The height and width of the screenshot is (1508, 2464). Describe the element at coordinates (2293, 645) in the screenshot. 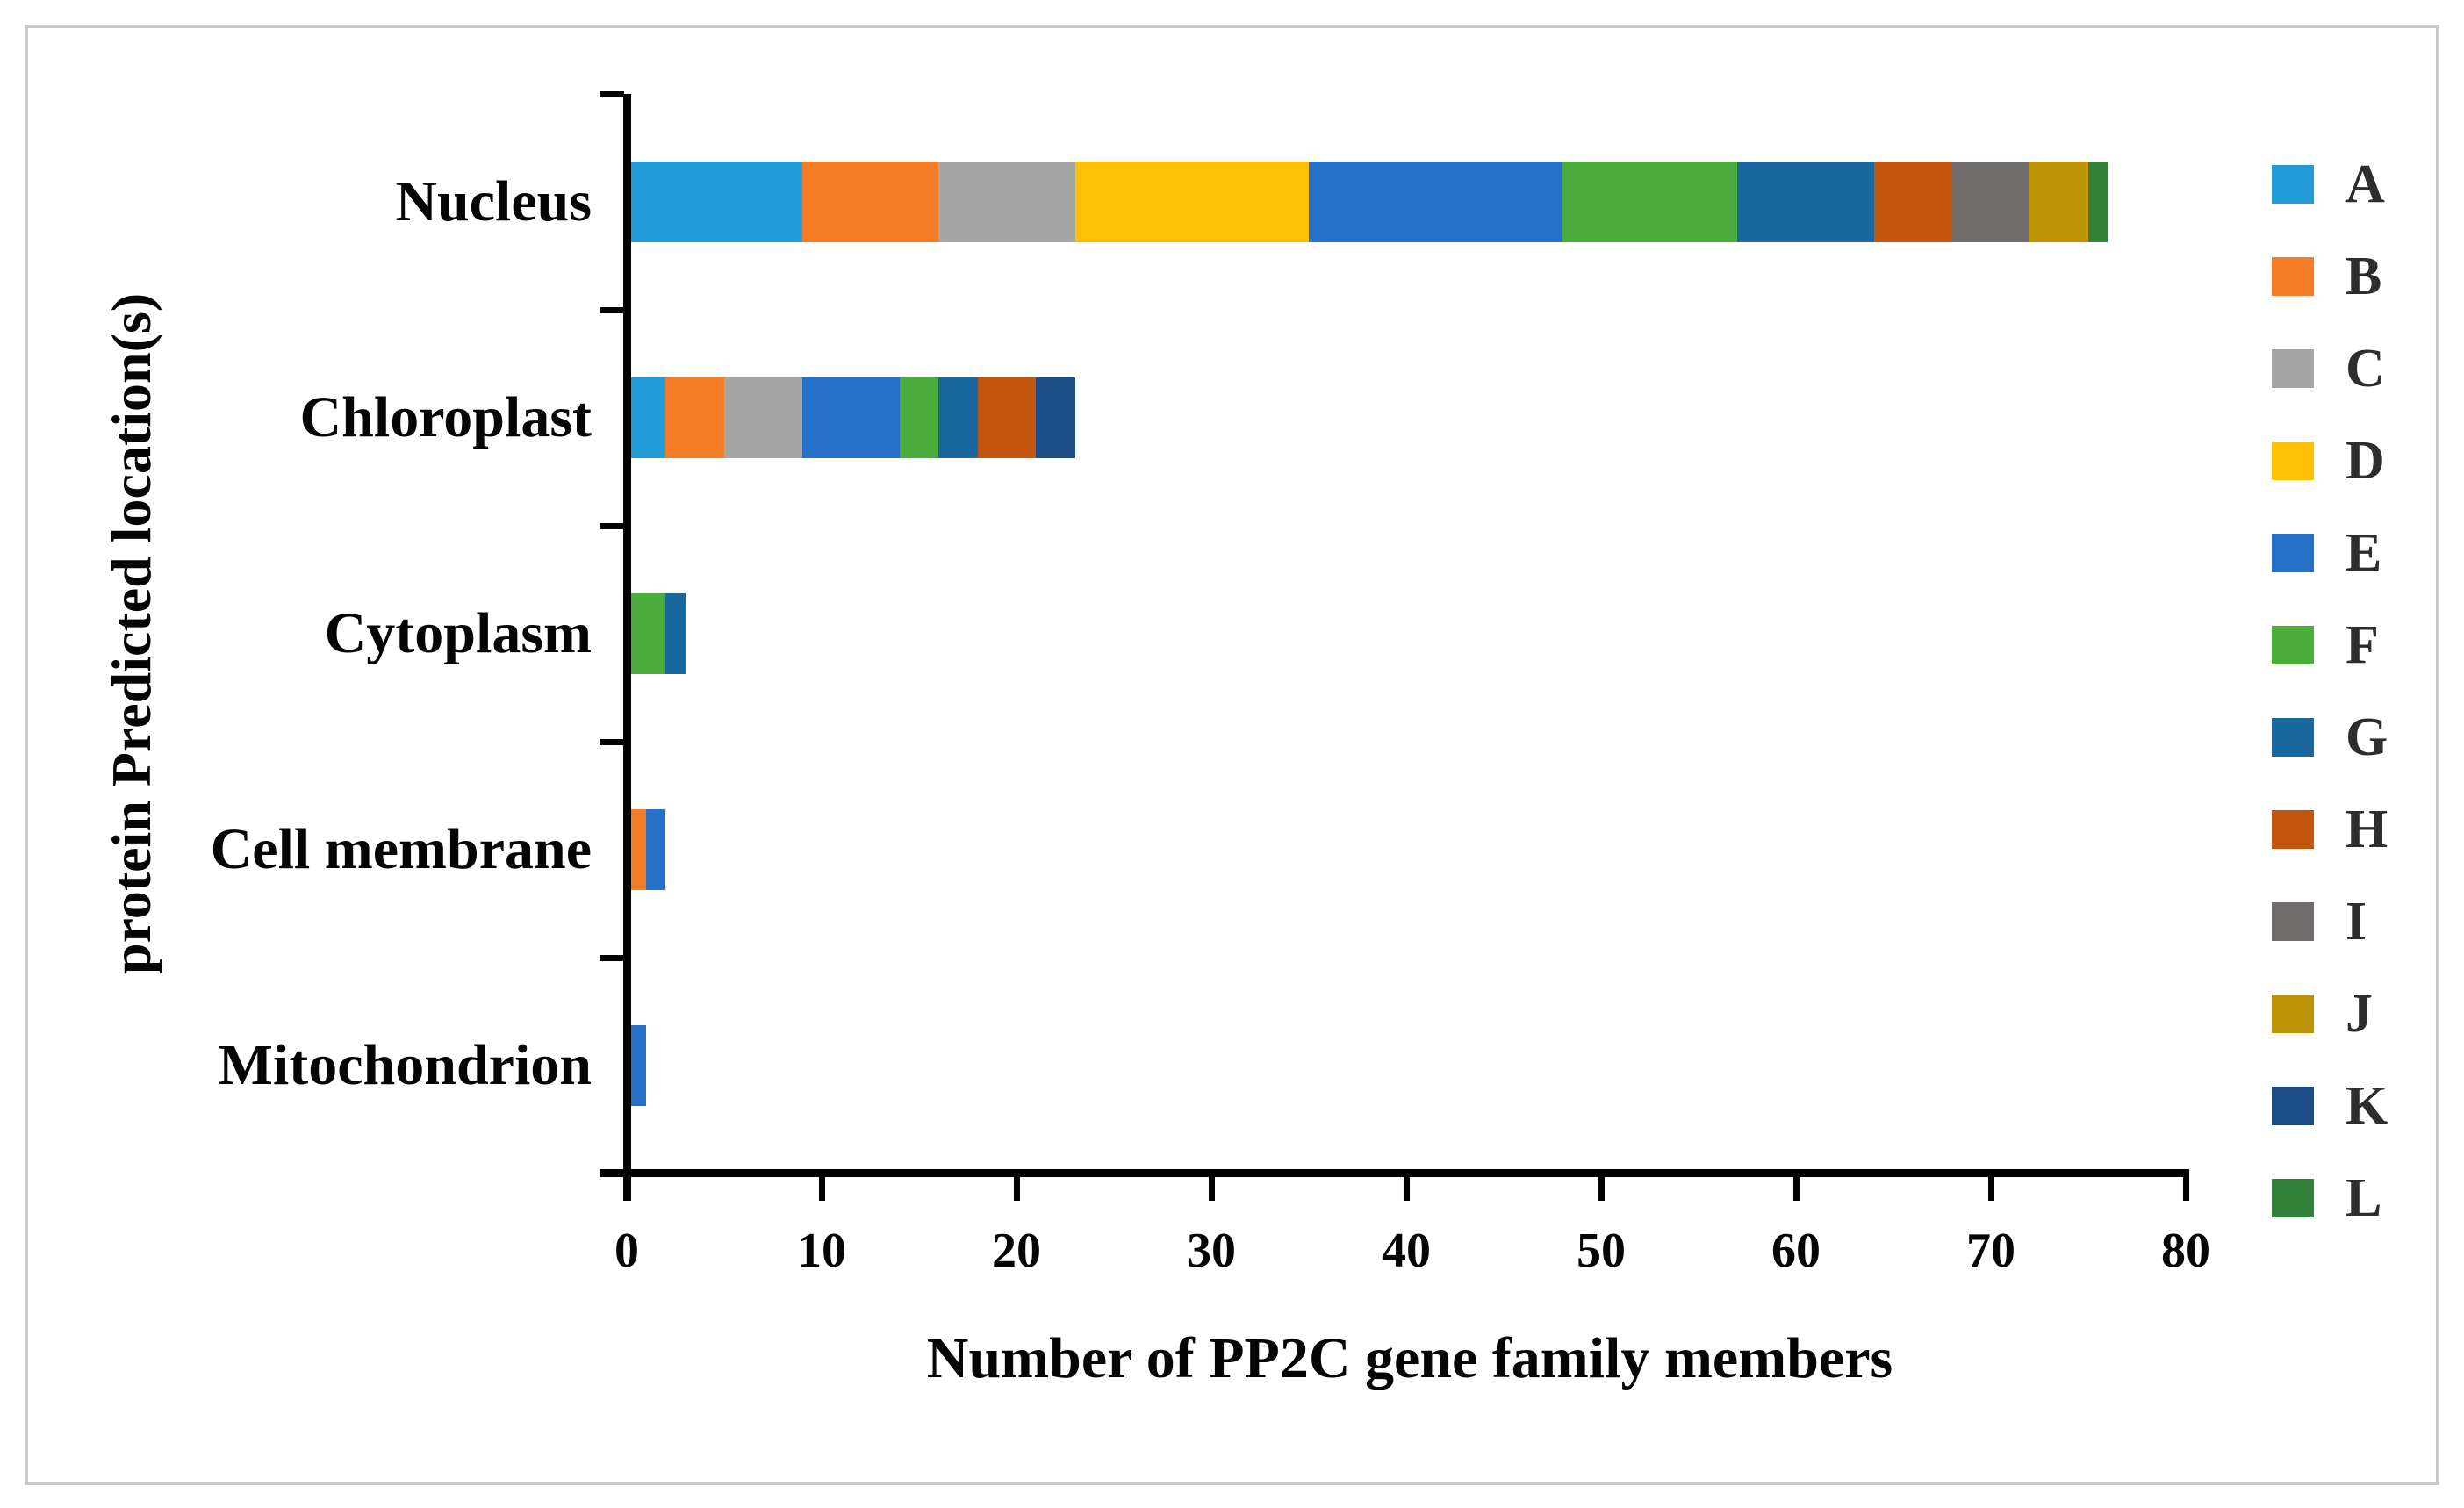

I see `legend-swatch-f` at that location.